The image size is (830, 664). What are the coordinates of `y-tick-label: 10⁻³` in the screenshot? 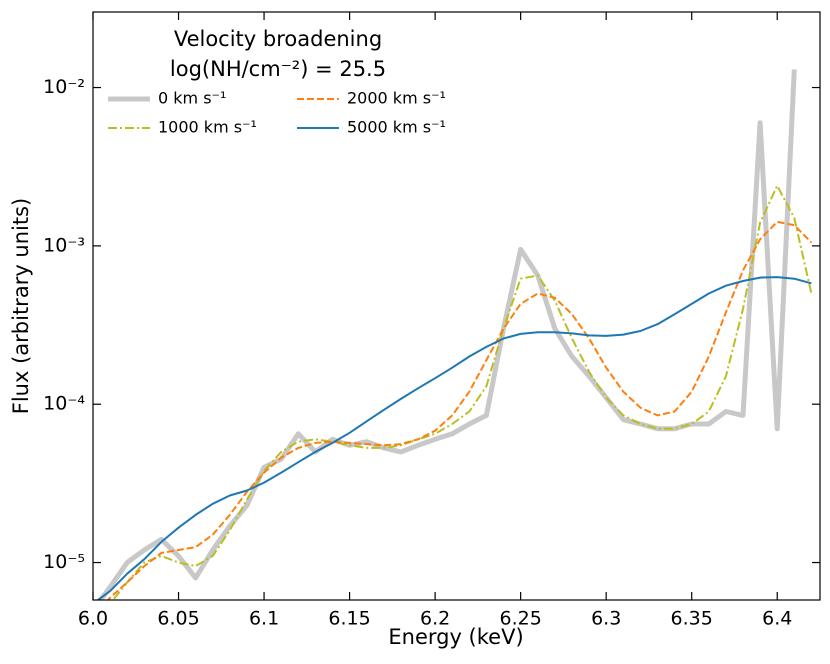 It's located at (64, 245).